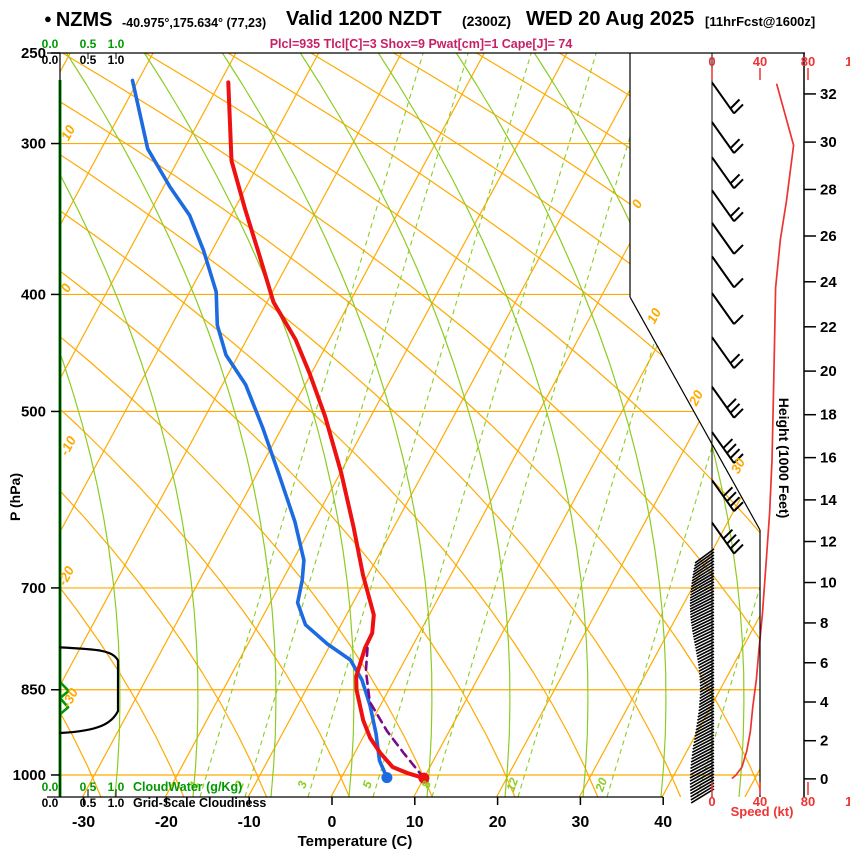  What do you see at coordinates (387, 778) in the screenshot?
I see `dewpoint-surface-dot` at bounding box center [387, 778].